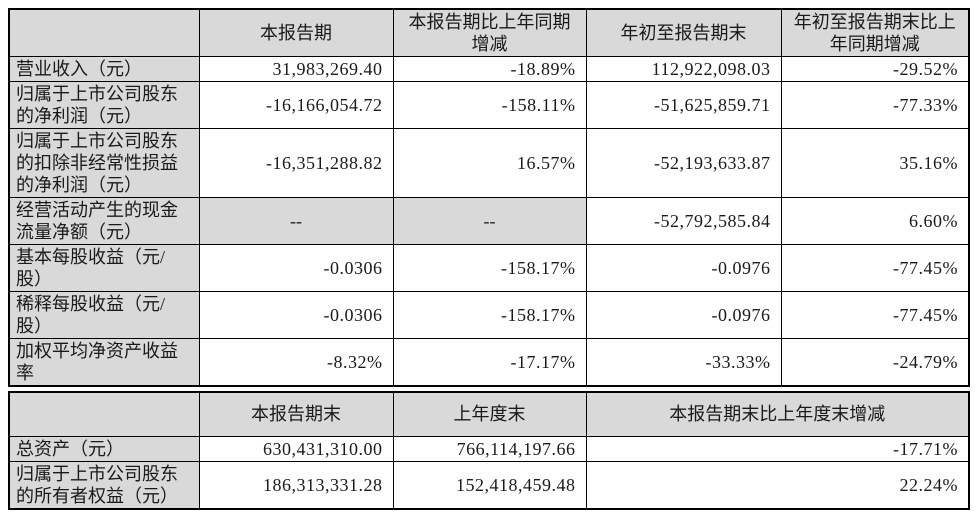 The image size is (976, 518). What do you see at coordinates (777, 448) in the screenshot?
I see `value-cell: -17.71%` at bounding box center [777, 448].